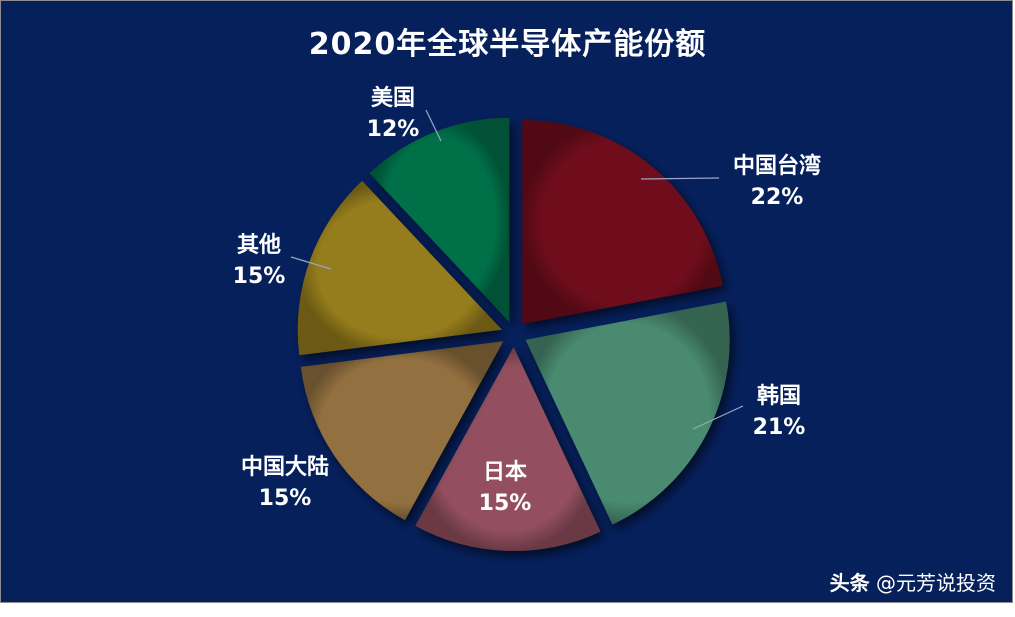 This screenshot has height=617, width=1015. I want to click on watermark-account: @元芳说投资, so click(936, 583).